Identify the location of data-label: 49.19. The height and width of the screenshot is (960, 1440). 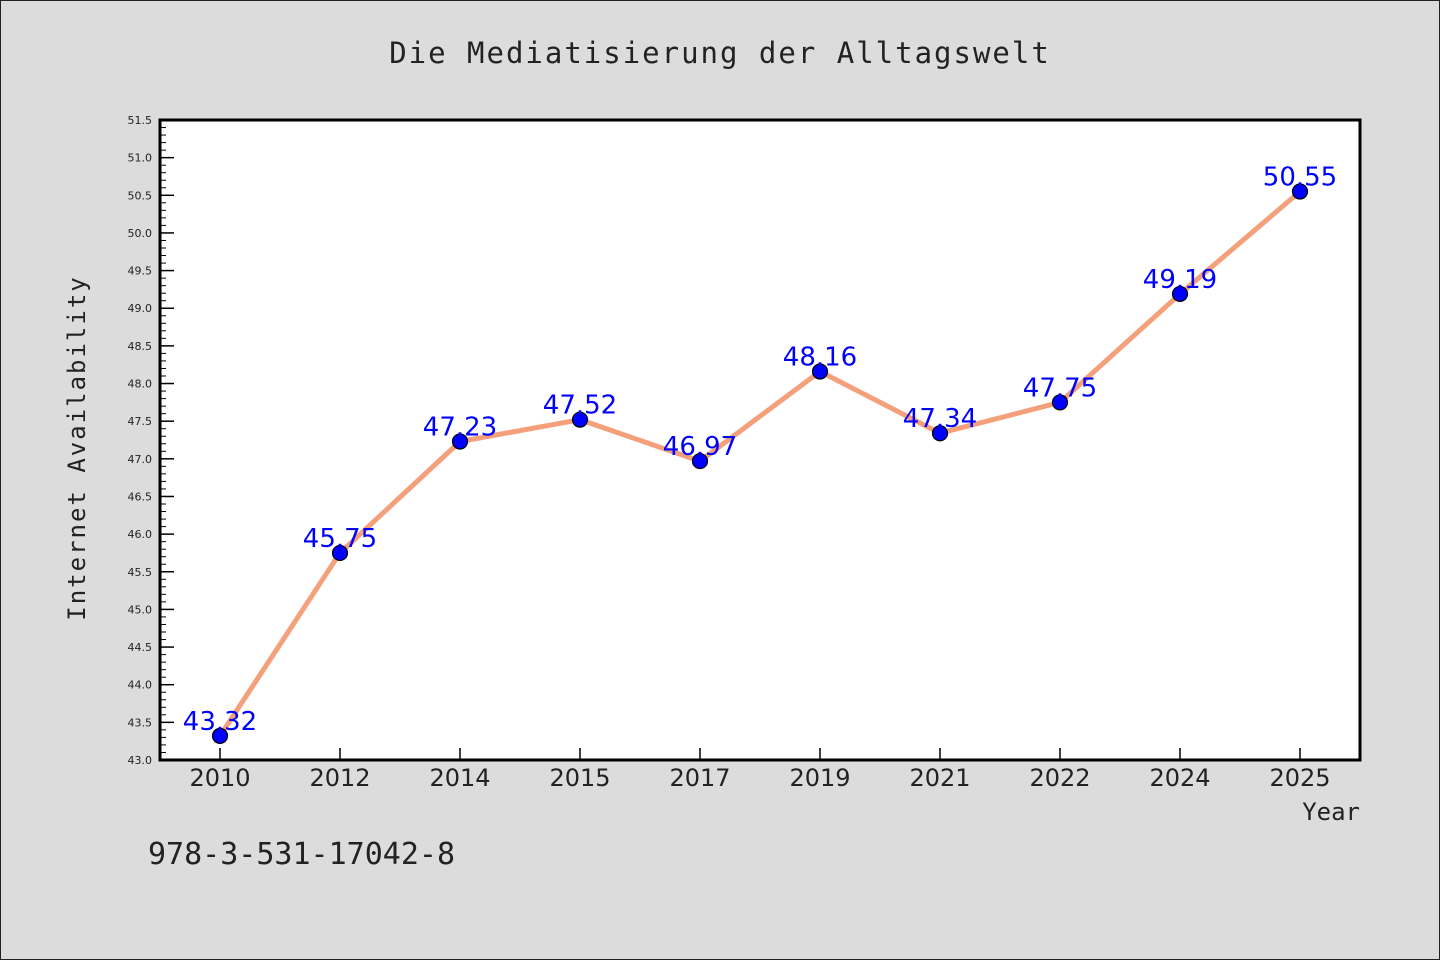
(1180, 280).